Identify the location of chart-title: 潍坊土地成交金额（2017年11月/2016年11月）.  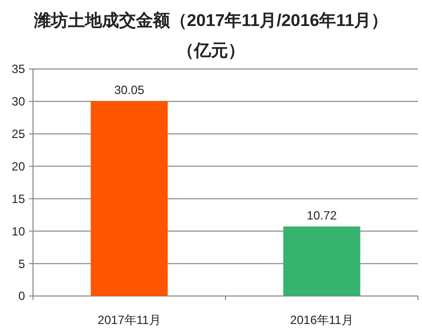
(210, 20).